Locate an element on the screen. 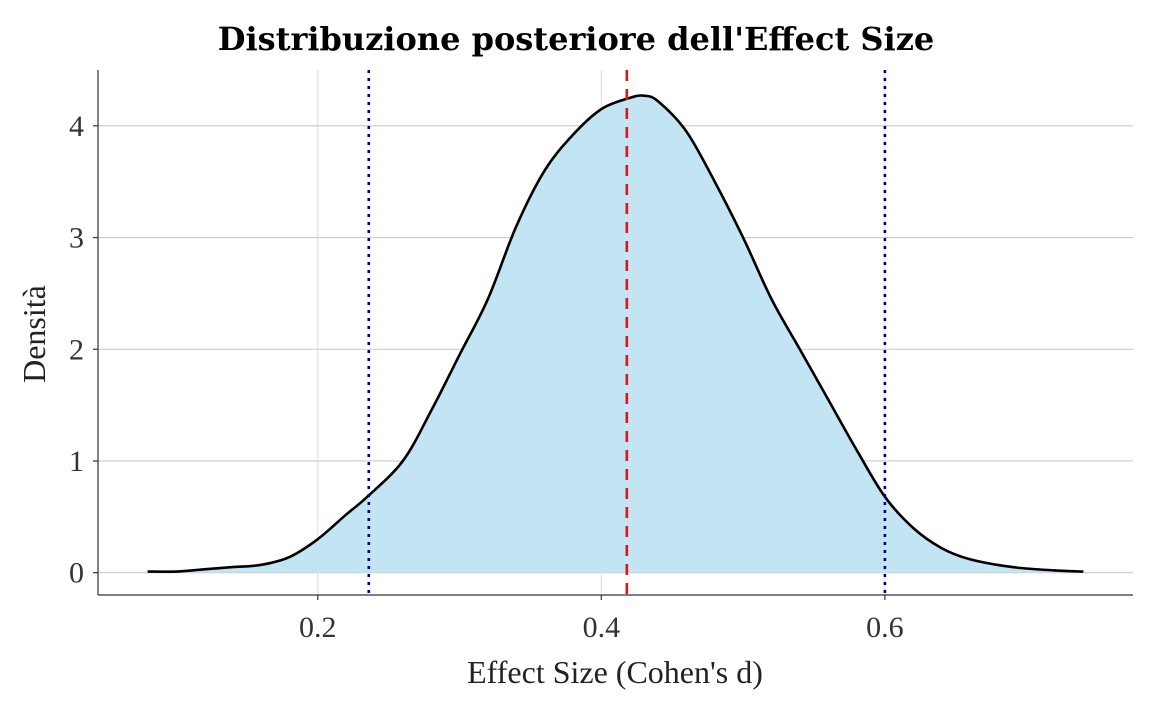 This screenshot has height=711, width=1152. y-tick-label: 3 is located at coordinates (76, 238).